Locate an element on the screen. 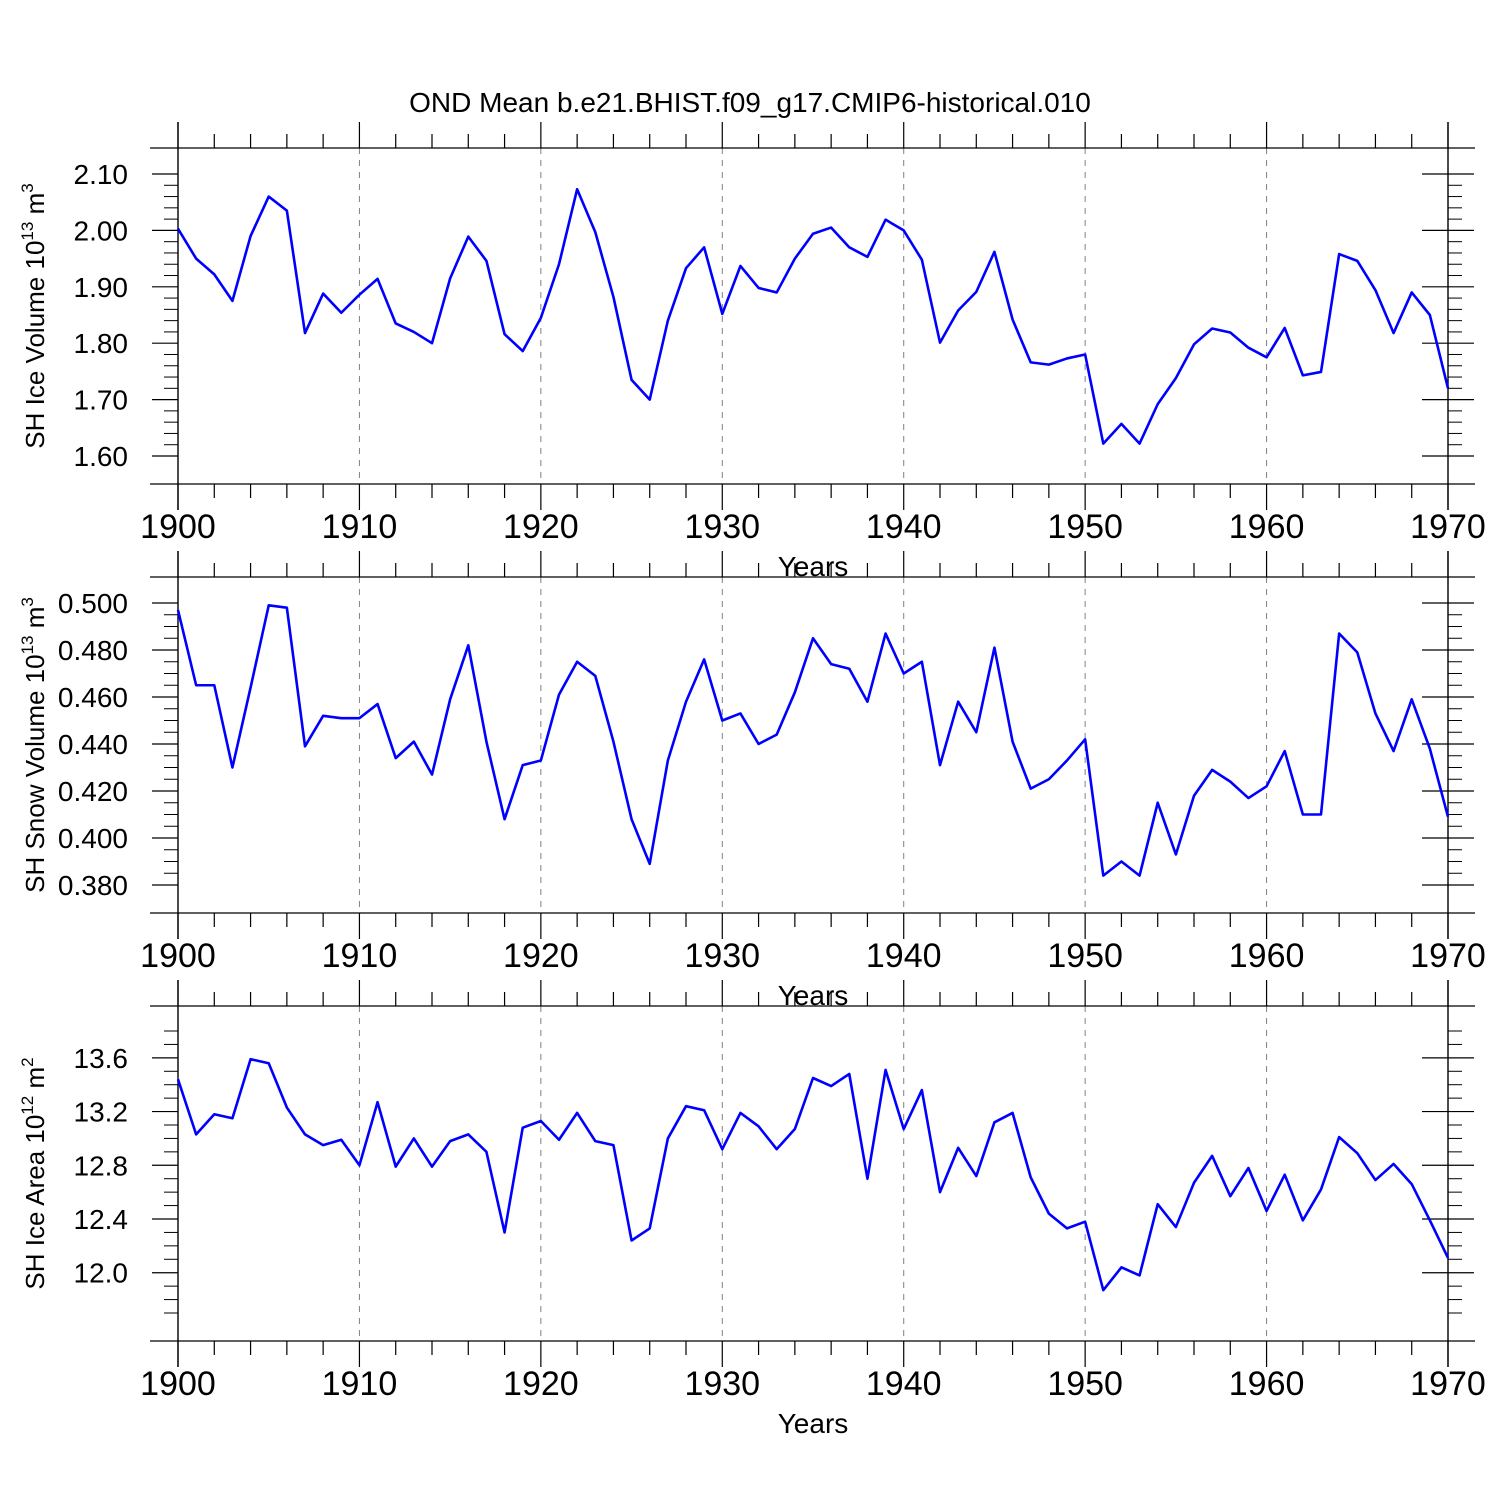 The height and width of the screenshot is (1500, 1500). y-tick-label: 1.80 is located at coordinates (101, 343).